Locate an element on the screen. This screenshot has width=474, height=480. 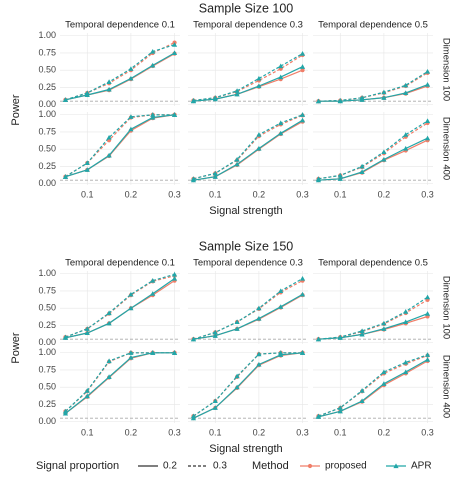
x-tick-label: 0.1 is located at coordinates (215, 432).